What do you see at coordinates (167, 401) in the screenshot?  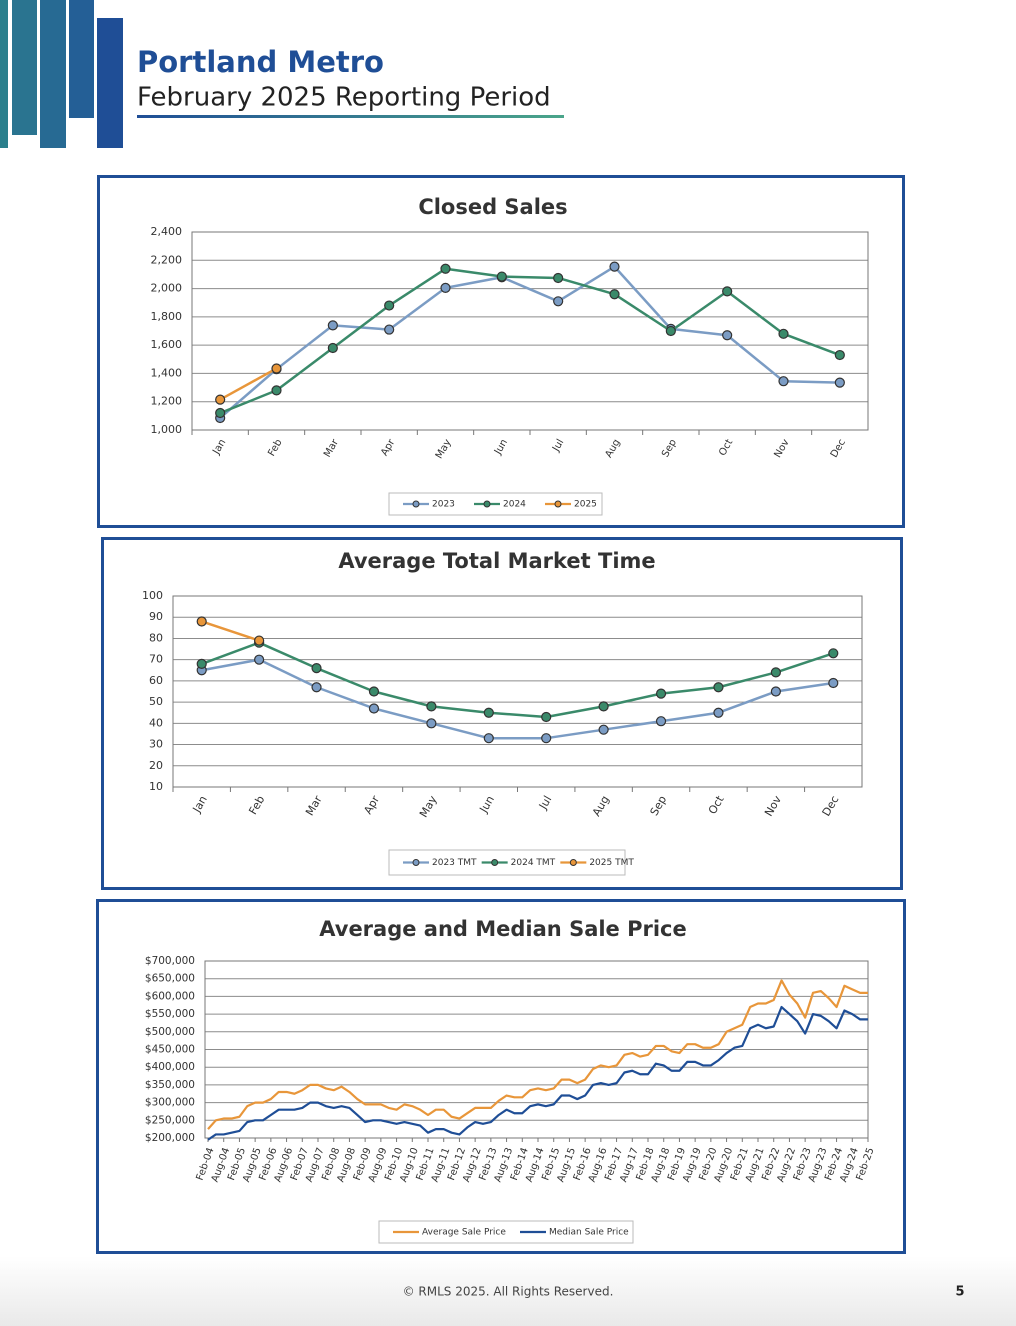 I see `y-tick-label: 1,200` at bounding box center [167, 401].